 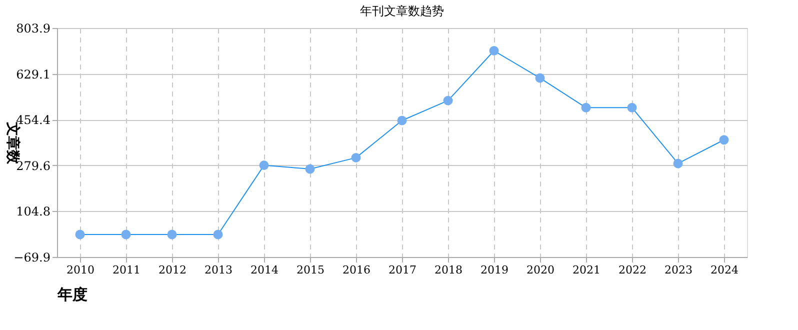 What do you see at coordinates (494, 270) in the screenshot?
I see `x-tick-label: 2019` at bounding box center [494, 270].